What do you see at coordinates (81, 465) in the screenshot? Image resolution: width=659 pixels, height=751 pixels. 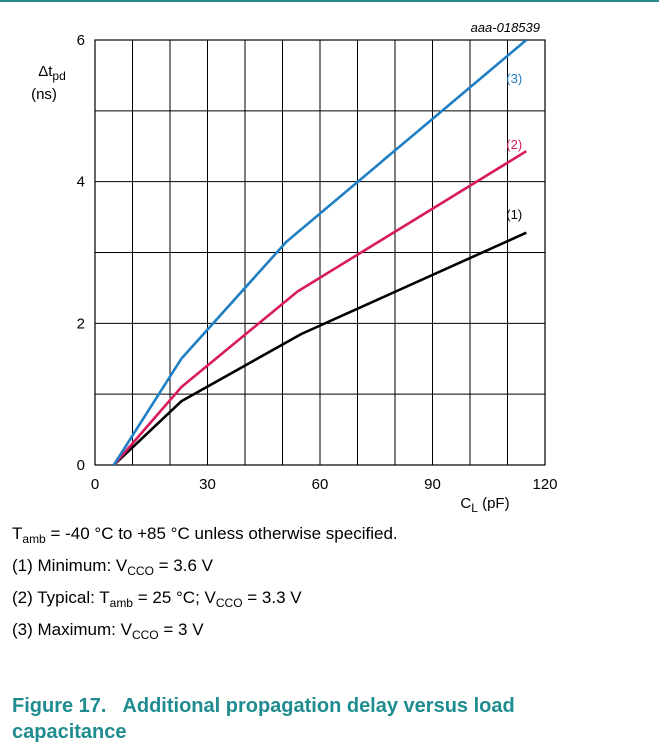 I see `y-tick-label: 0` at bounding box center [81, 465].